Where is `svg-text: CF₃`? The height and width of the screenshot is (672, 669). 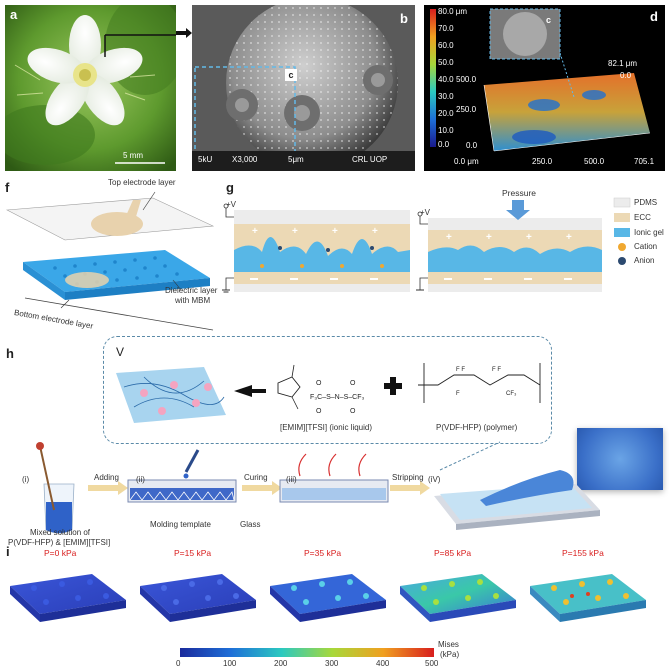 svg-text: CF₃ is located at coordinates (511, 394).